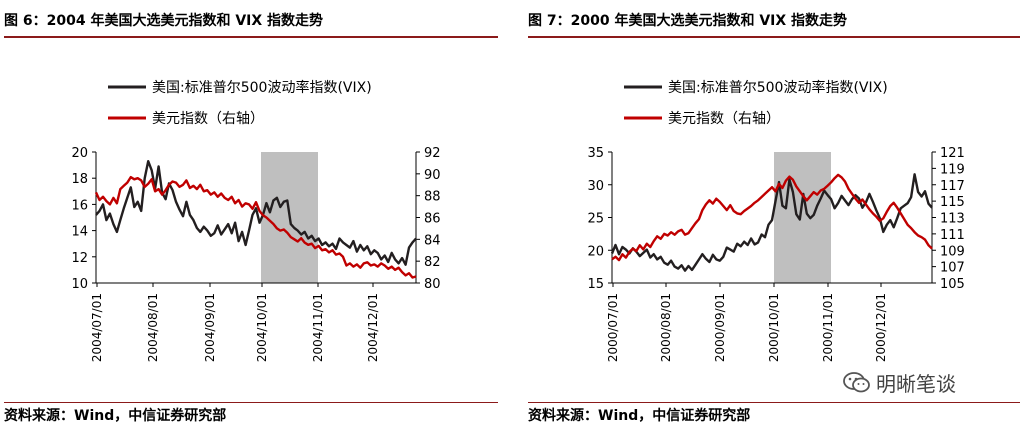  Describe the element at coordinates (79, 232) in the screenshot. I see `left-tick-label: 14` at that location.